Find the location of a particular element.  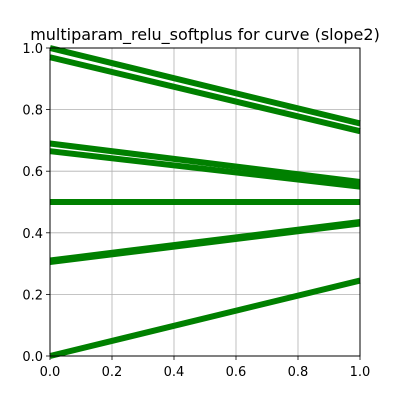

x-tick-label: 0.4 is located at coordinates (174, 372).